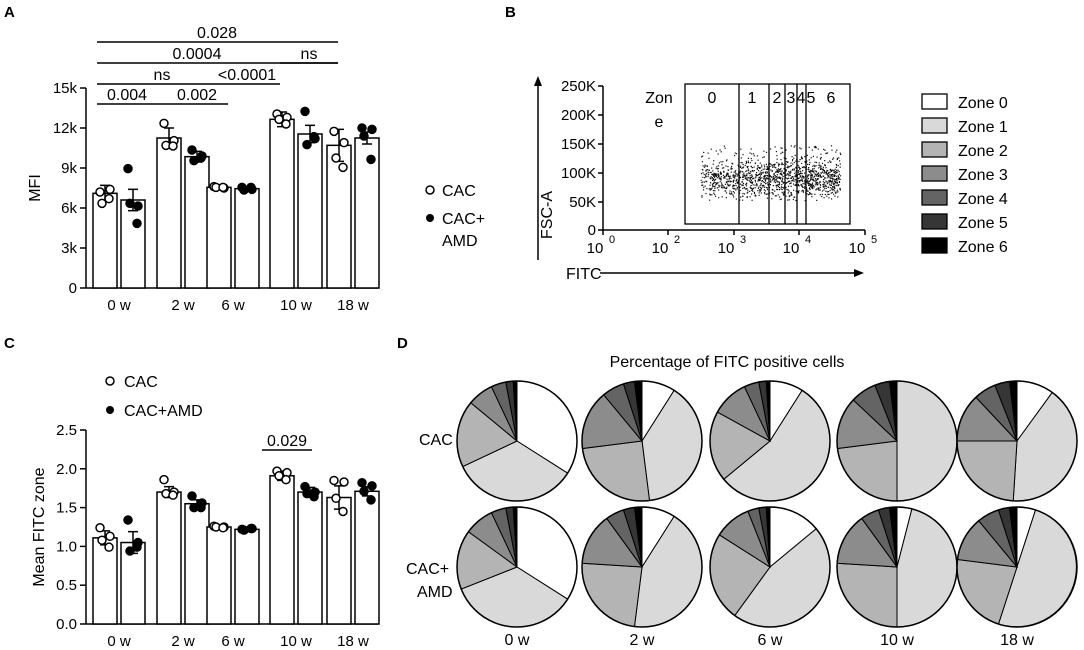  What do you see at coordinates (66, 585) in the screenshot?
I see `y-tick-label: 0.5` at bounding box center [66, 585].